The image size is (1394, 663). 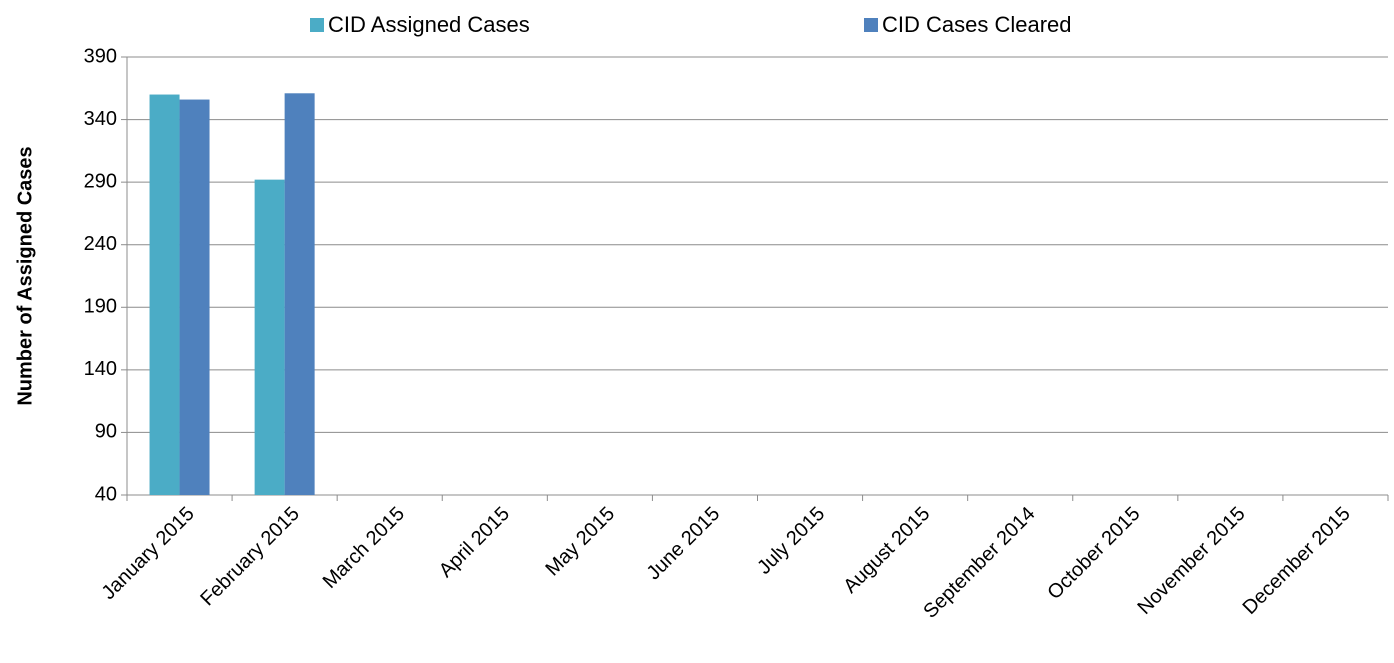 What do you see at coordinates (100, 181) in the screenshot?
I see `y-tick-label: 290` at bounding box center [100, 181].